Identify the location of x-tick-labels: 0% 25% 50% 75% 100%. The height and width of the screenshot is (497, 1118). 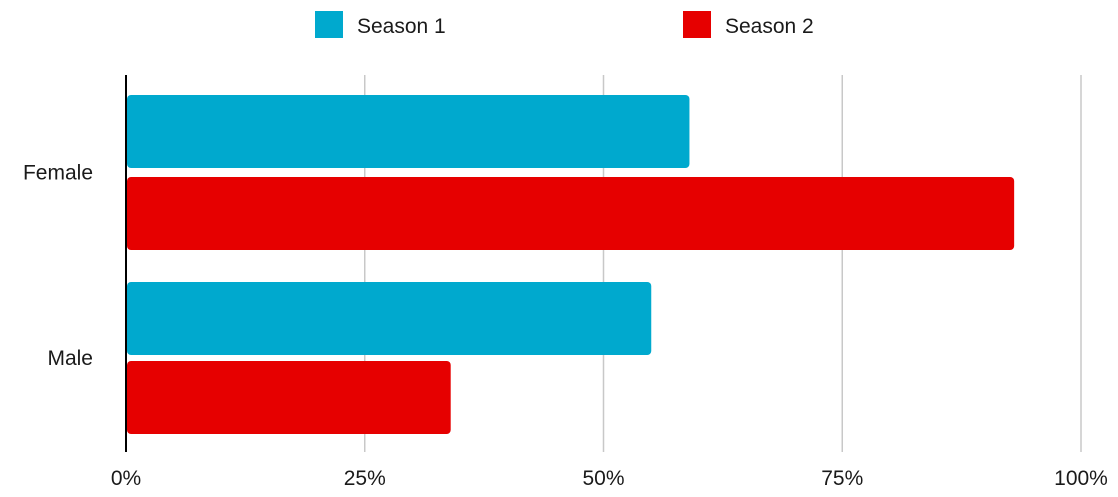
(609, 478).